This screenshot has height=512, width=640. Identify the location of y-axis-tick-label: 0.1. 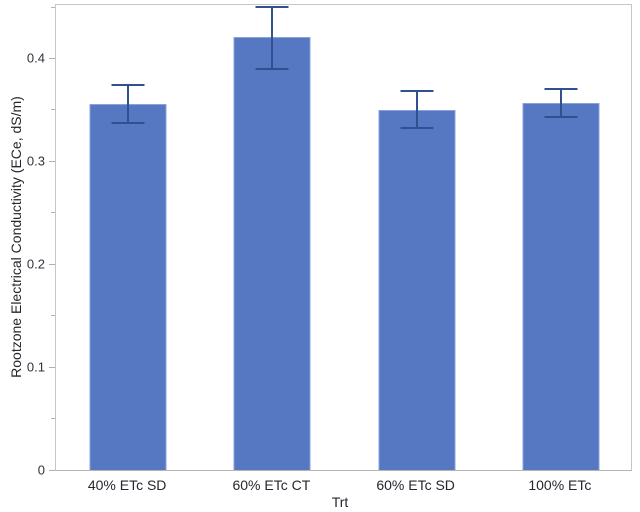
(35, 367).